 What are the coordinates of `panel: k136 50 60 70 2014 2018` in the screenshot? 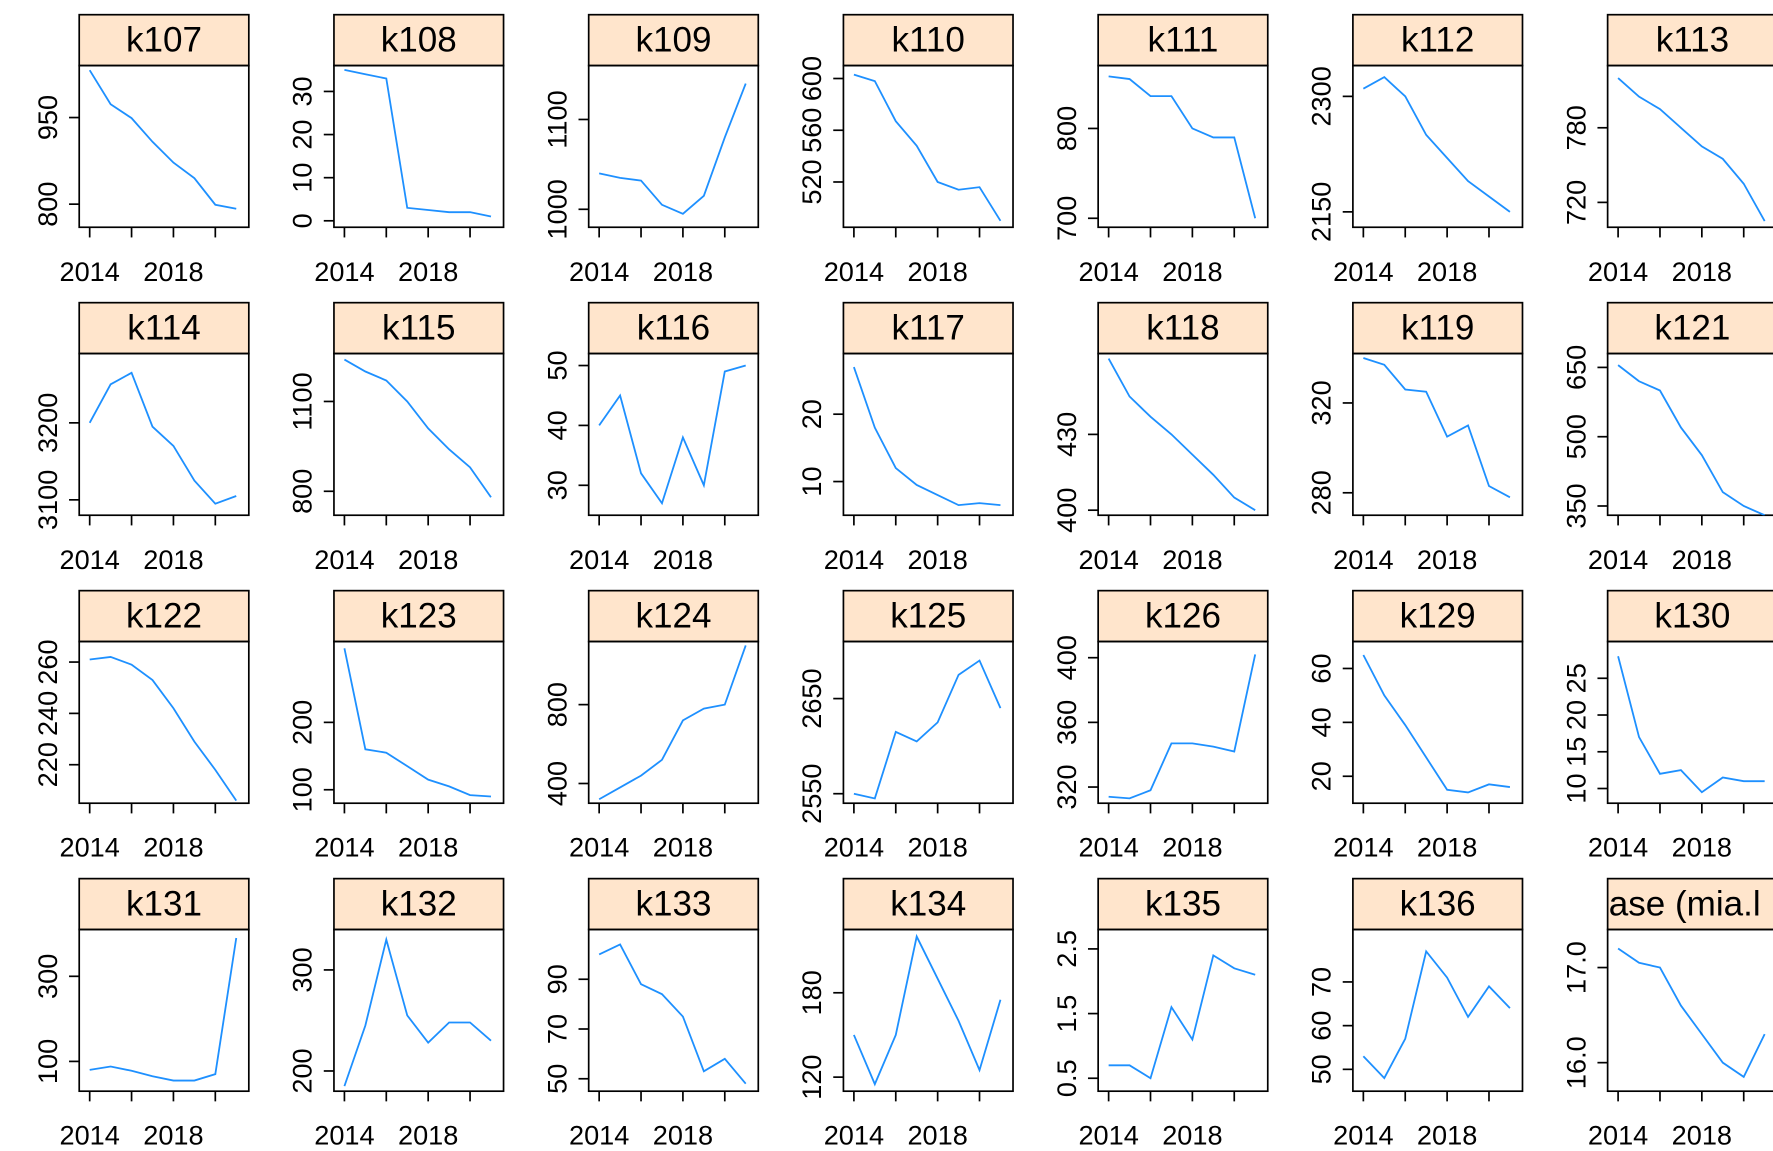 It's located at (1415, 1014).